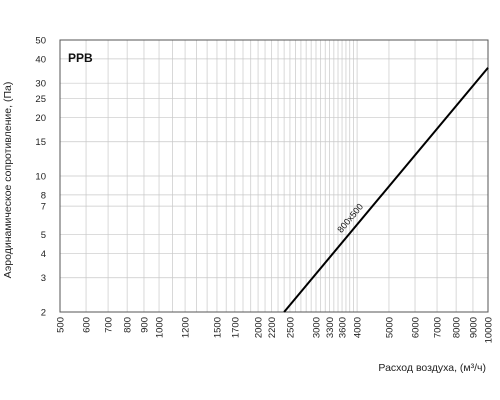 Image resolution: width=500 pixels, height=400 pixels. I want to click on x-tick-label: 1200, so click(186, 327).